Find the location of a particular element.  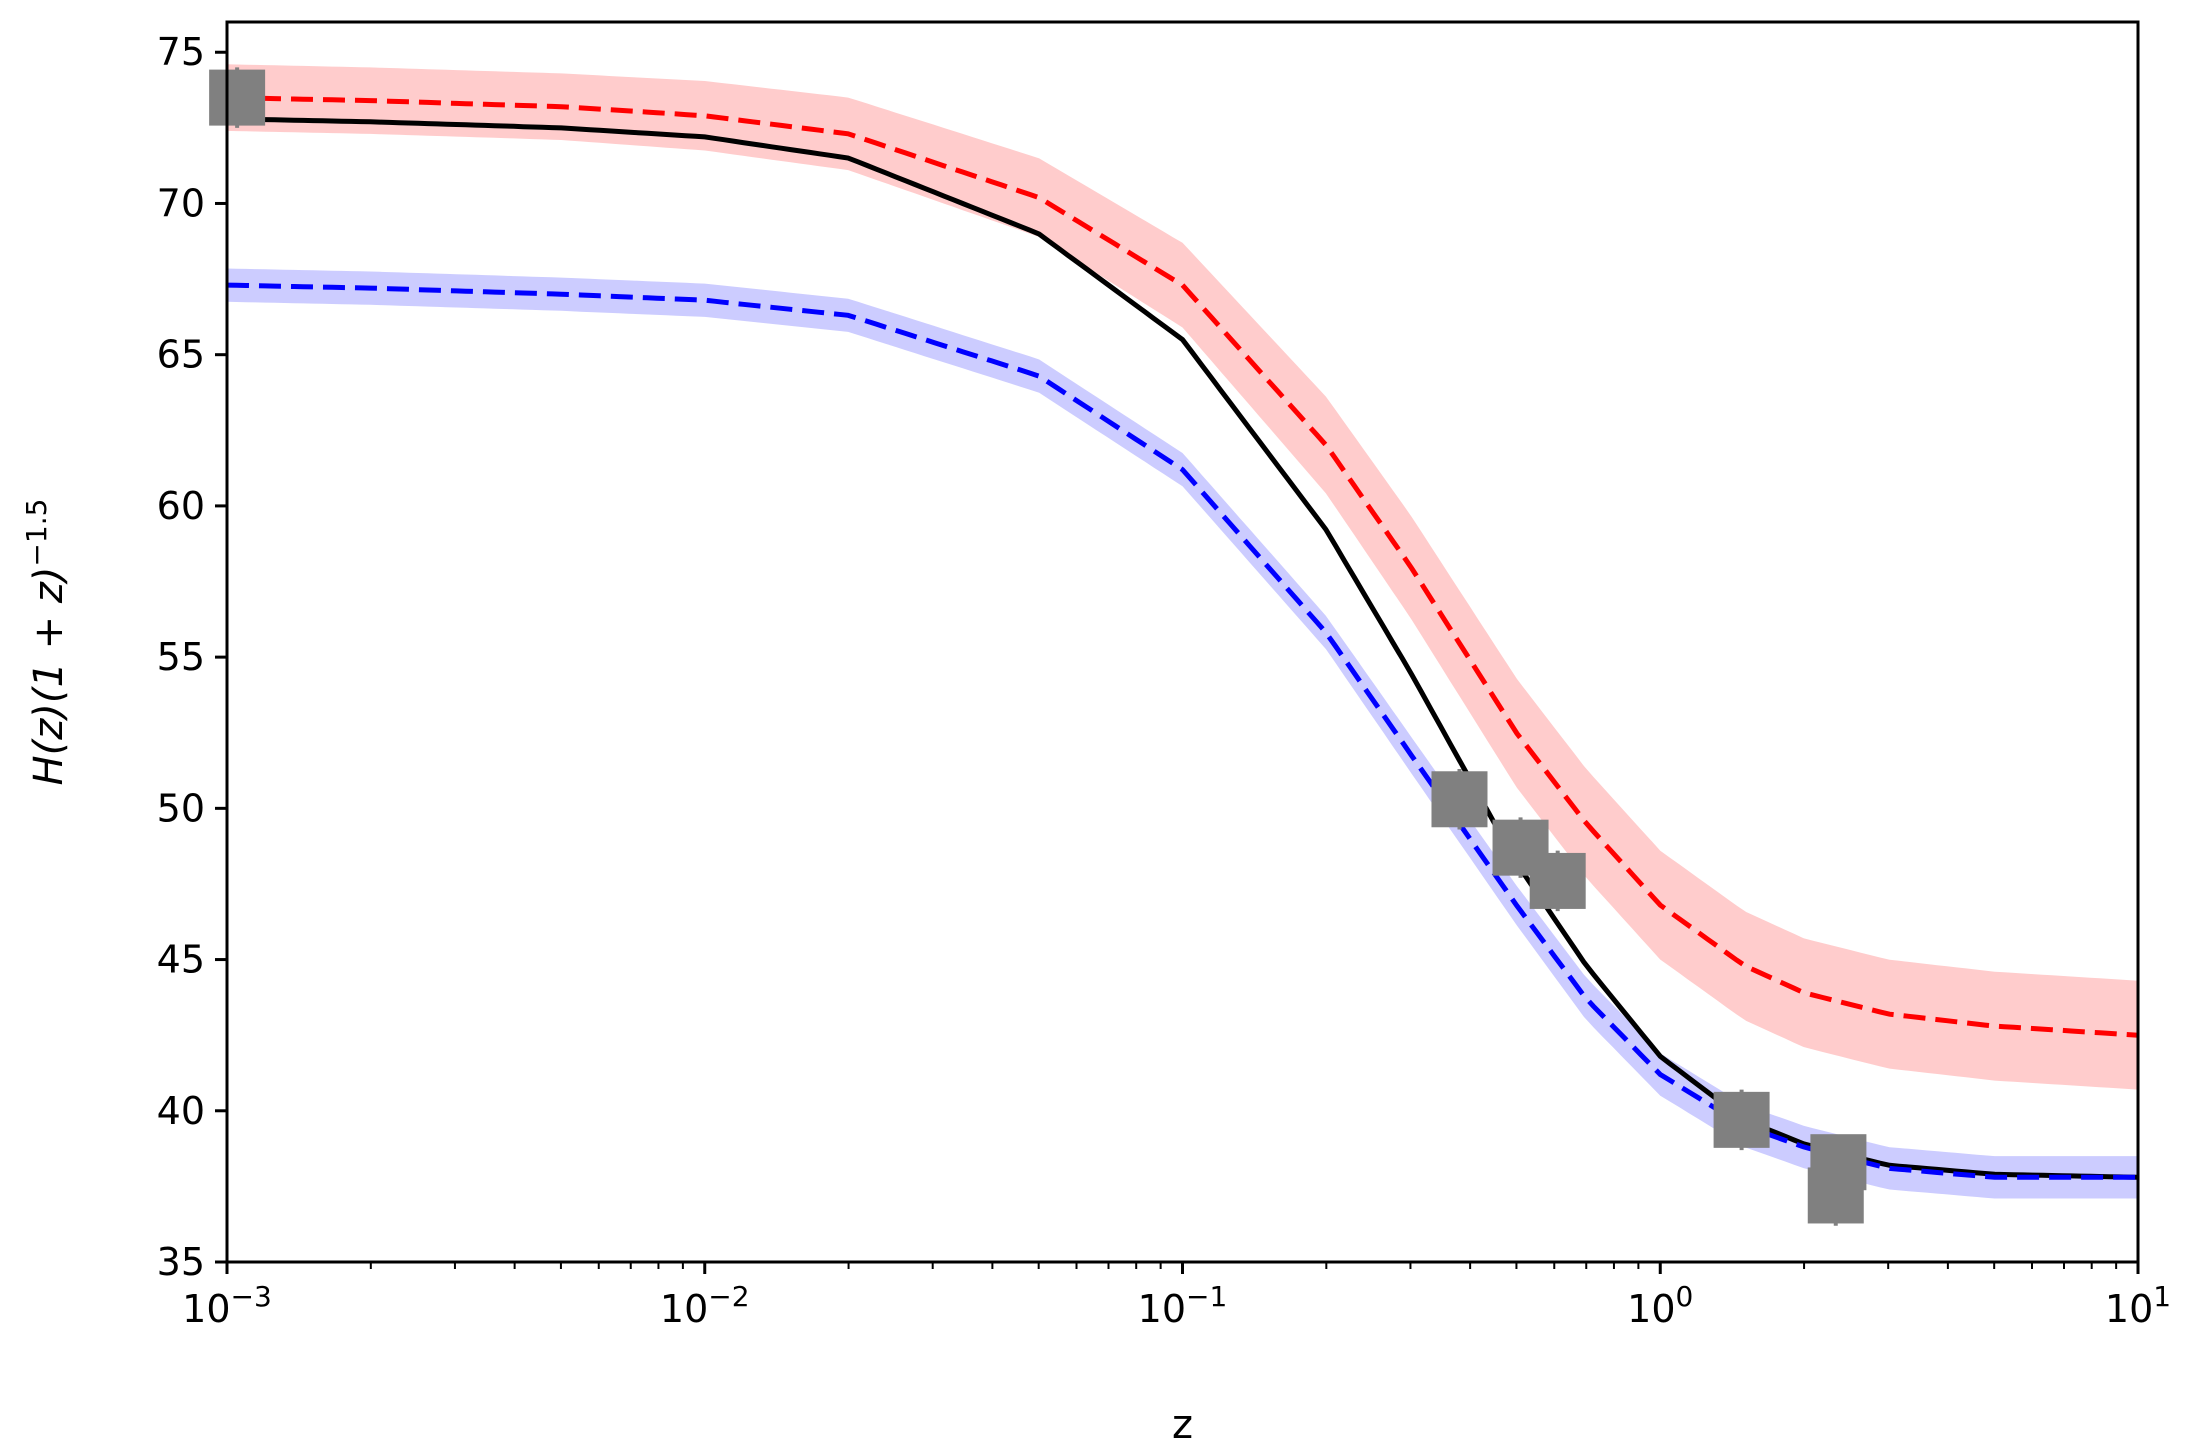

x-axis-label: z is located at coordinates (1182, 1425).